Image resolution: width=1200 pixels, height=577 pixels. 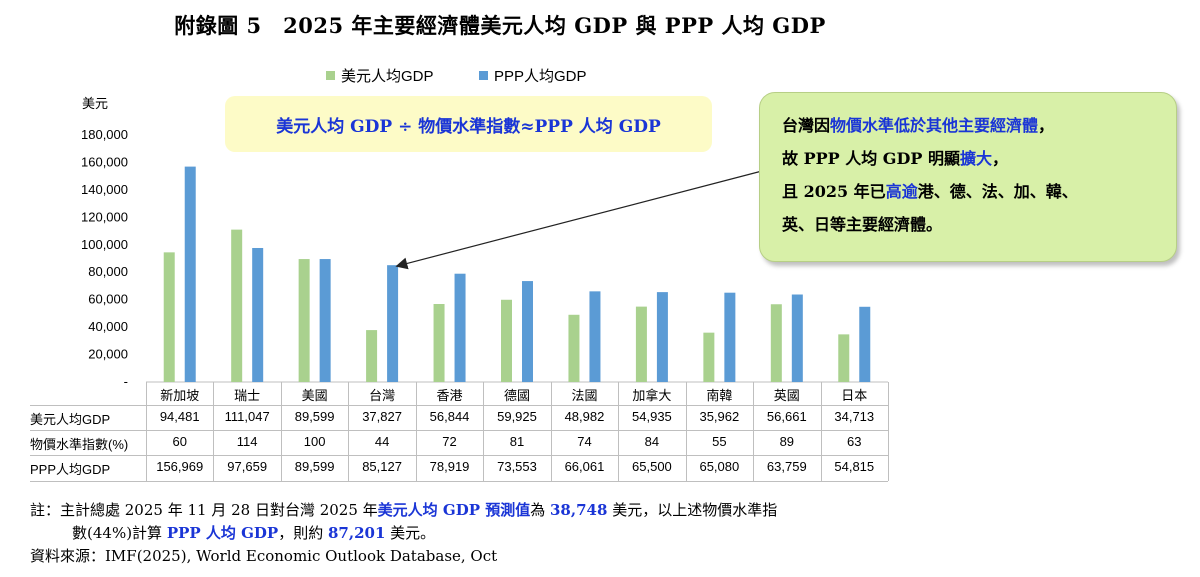 I want to click on table-cell: 85,127, so click(x=382, y=466).